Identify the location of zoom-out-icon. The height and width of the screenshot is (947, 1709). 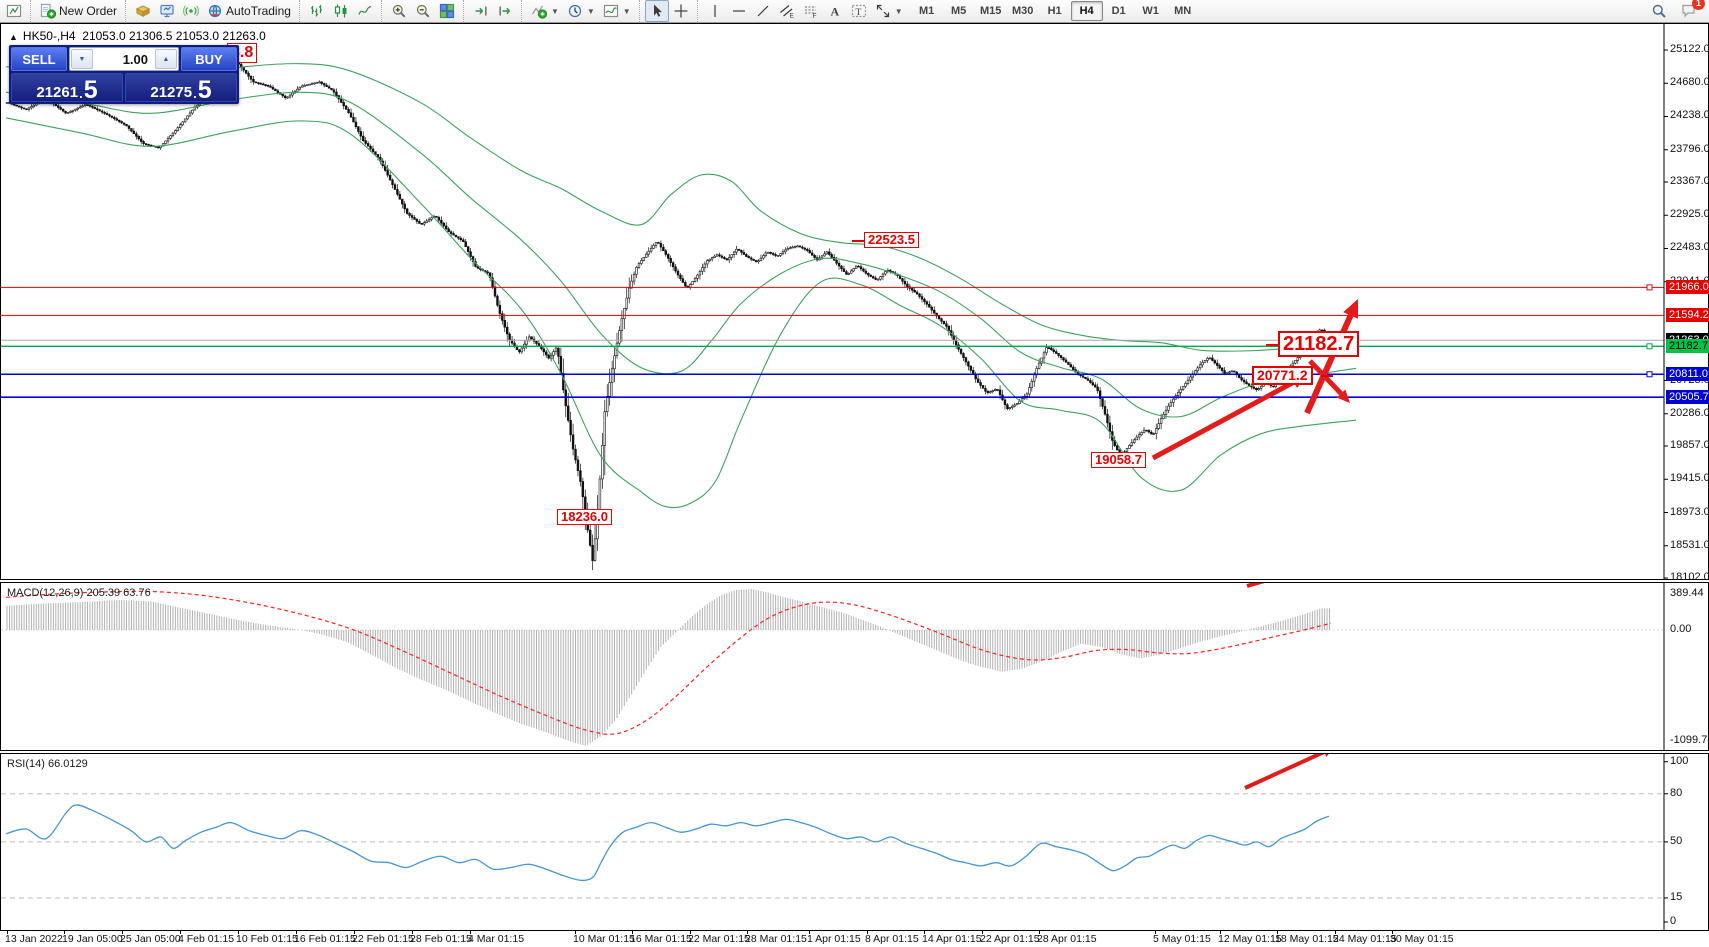
(423, 11).